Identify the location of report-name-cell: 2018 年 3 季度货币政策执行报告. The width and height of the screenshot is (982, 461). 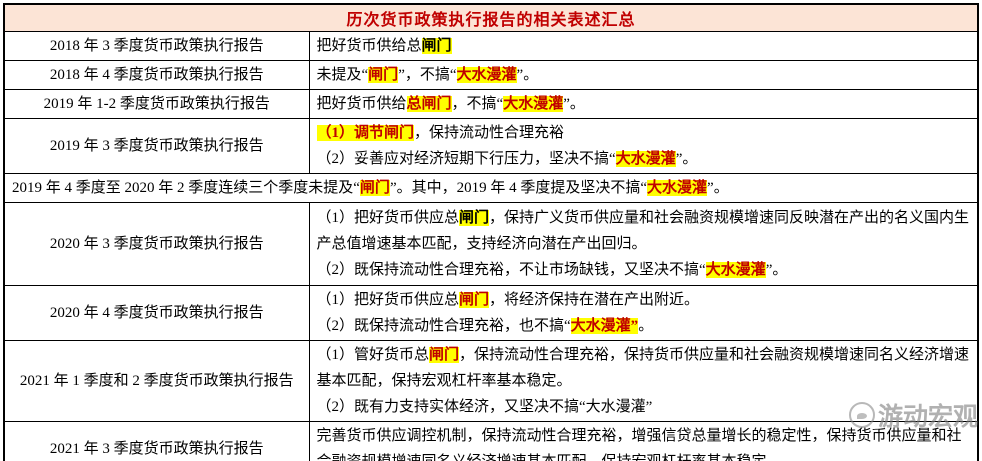
(156, 46).